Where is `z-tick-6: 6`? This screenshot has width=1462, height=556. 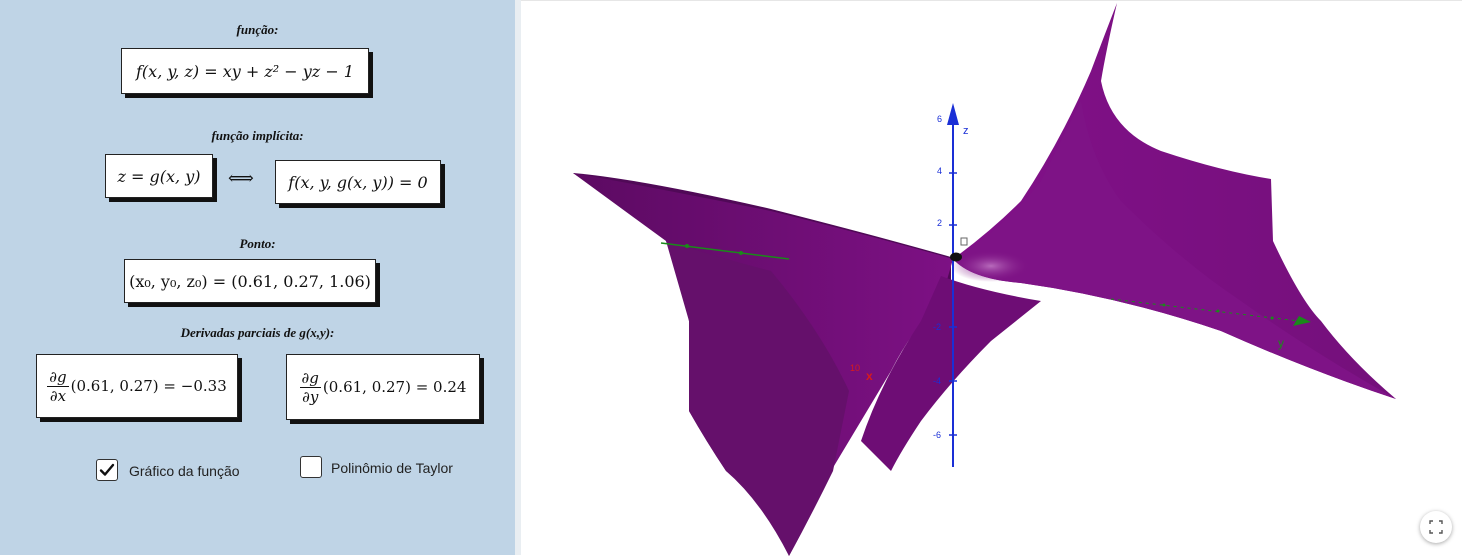 z-tick-6: 6 is located at coordinates (939, 119).